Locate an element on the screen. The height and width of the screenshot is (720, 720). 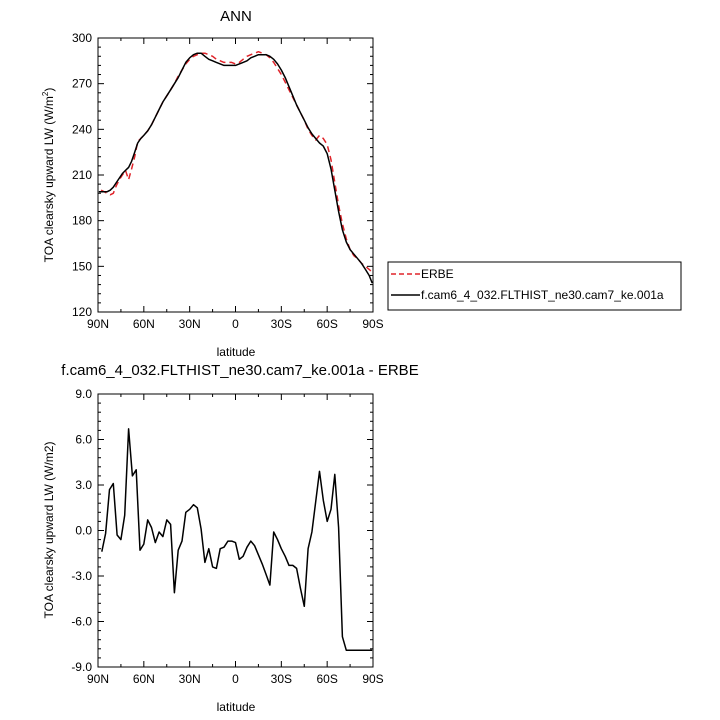
panel-0-ytick-label: 180 is located at coordinates (82, 221).